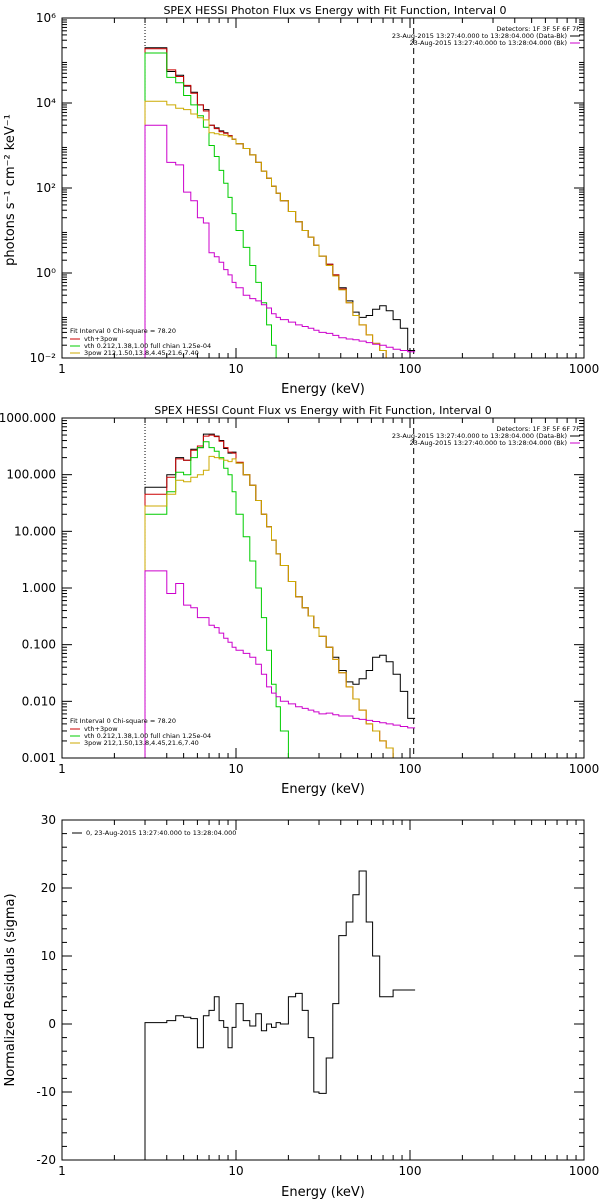 This screenshot has width=600, height=1200. Describe the element at coordinates (39, 645) in the screenshot. I see `y-tick-label: 0.100` at that location.